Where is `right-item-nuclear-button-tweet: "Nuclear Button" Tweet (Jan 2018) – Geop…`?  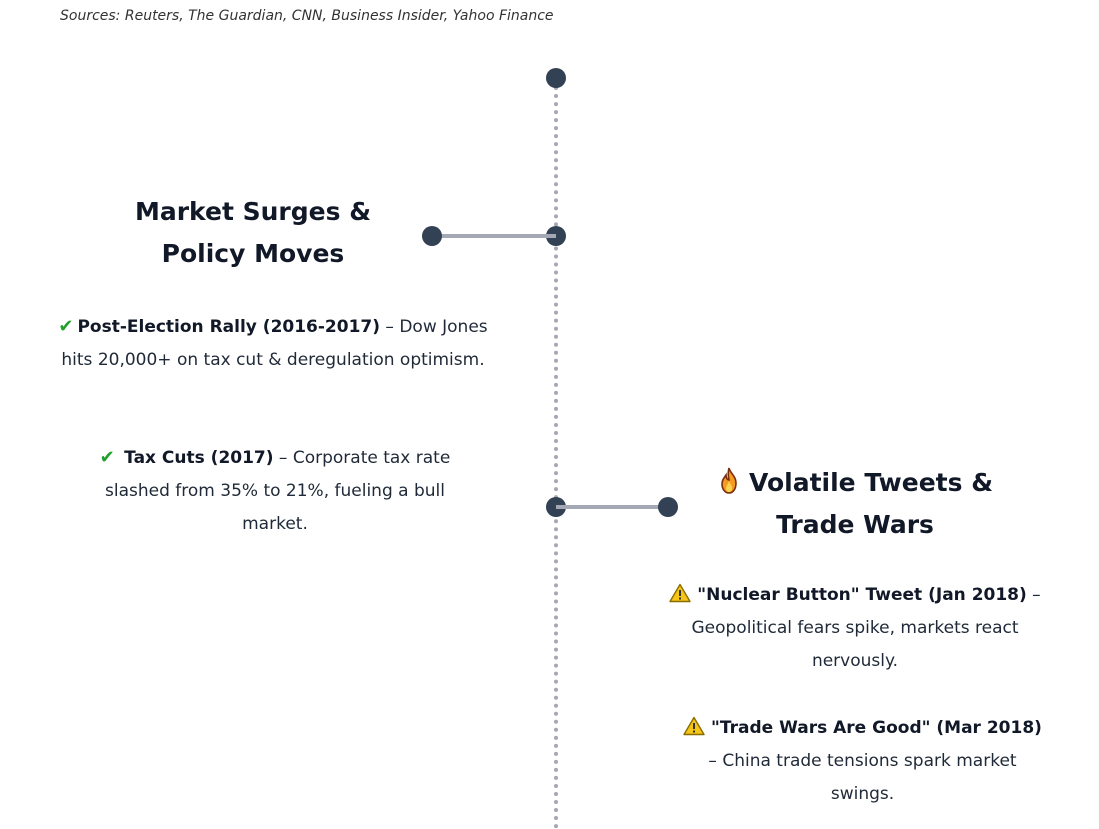 right-item-nuclear-button-tweet: "Nuclear Button" Tweet (Jan 2018) – Geop… is located at coordinates (855, 628).